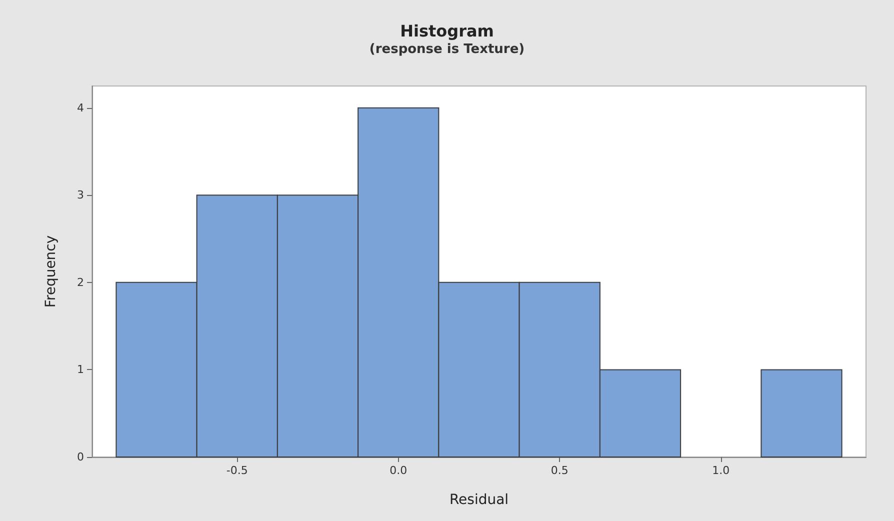 This screenshot has width=894, height=521. Describe the element at coordinates (479, 500) in the screenshot. I see `x-axis-title: Residual` at that location.